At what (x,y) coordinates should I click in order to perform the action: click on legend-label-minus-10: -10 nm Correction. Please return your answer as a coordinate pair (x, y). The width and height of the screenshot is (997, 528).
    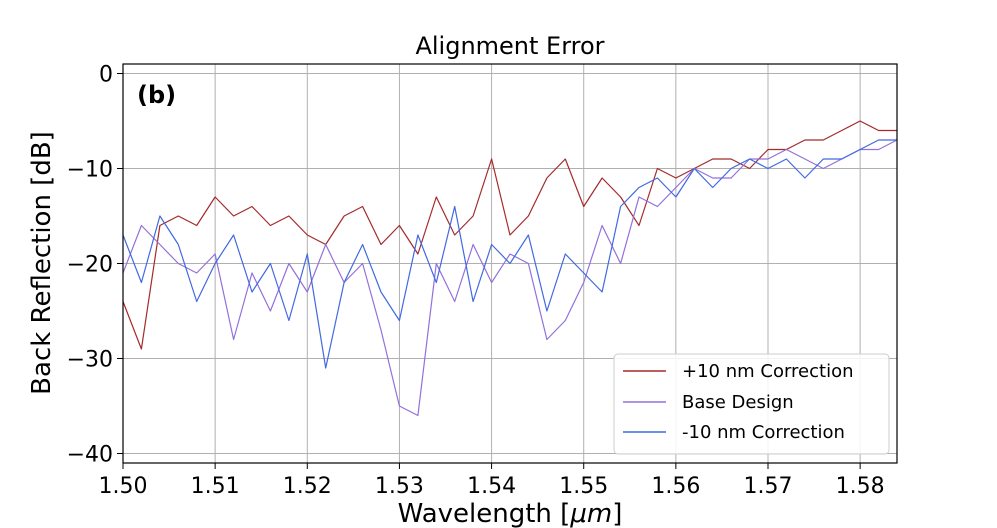
    Looking at the image, I should click on (763, 432).